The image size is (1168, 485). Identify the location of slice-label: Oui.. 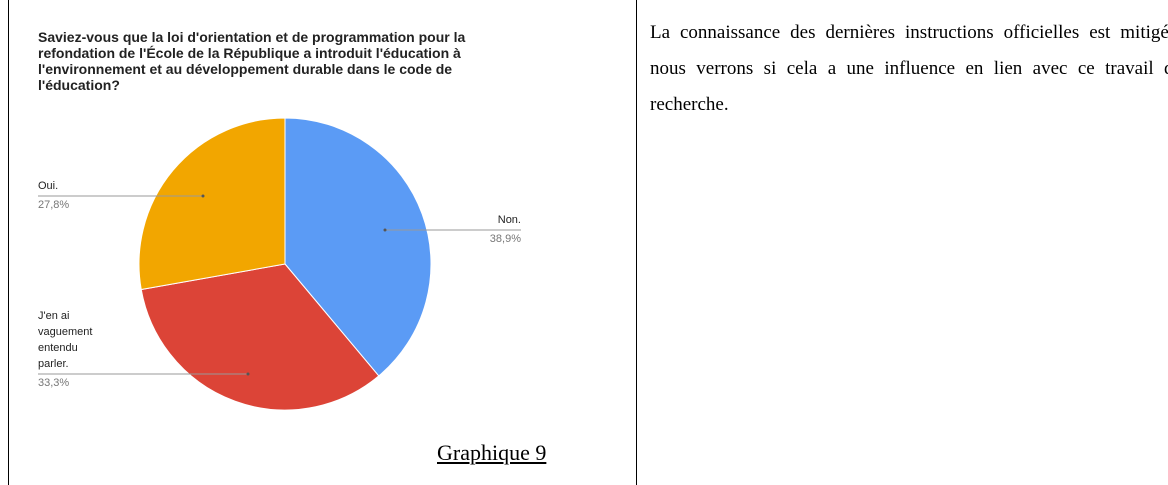
(48, 186).